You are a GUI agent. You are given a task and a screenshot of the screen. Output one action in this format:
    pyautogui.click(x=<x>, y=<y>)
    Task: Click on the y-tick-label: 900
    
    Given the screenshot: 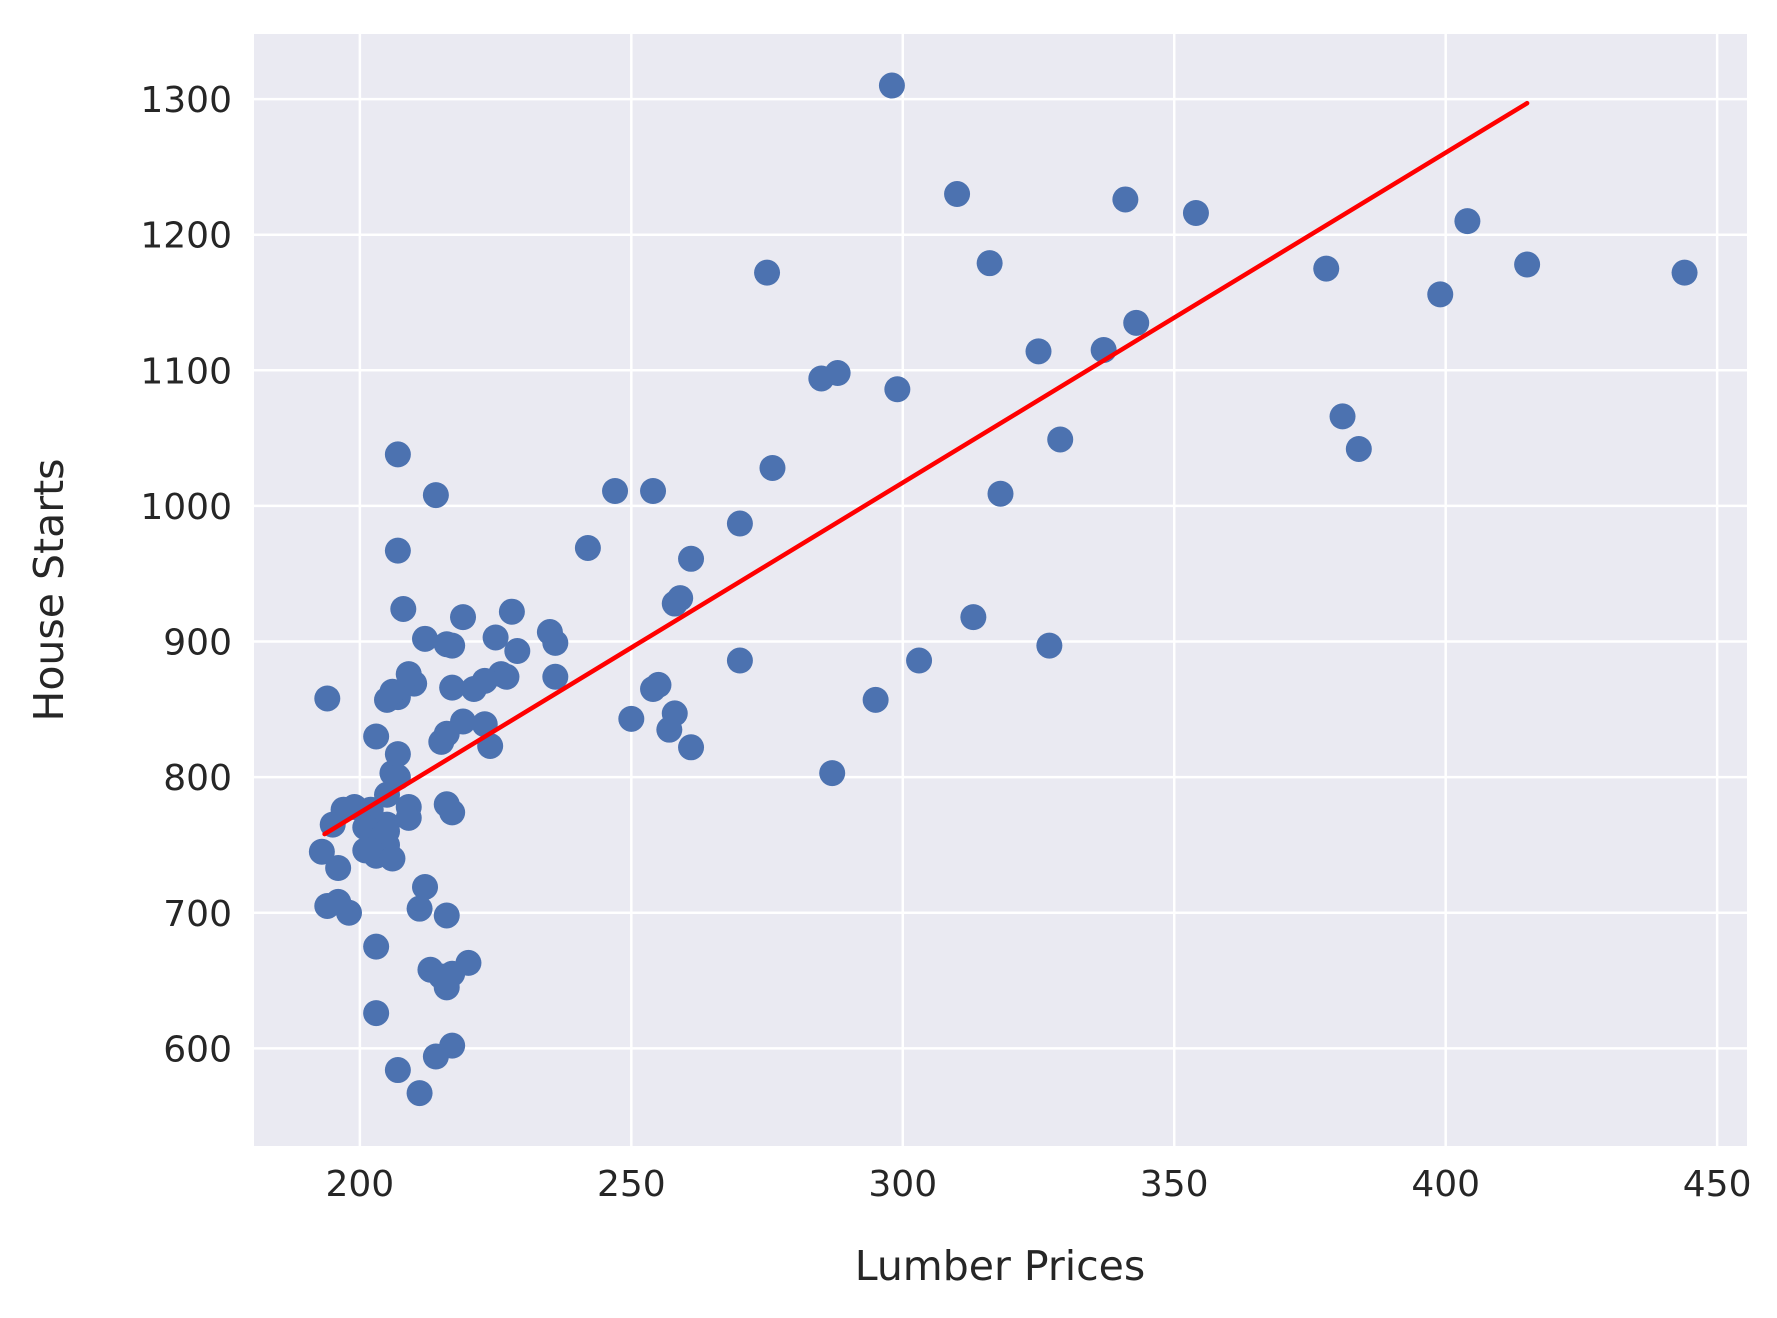 What is the action you would take?
    pyautogui.click(x=197, y=643)
    